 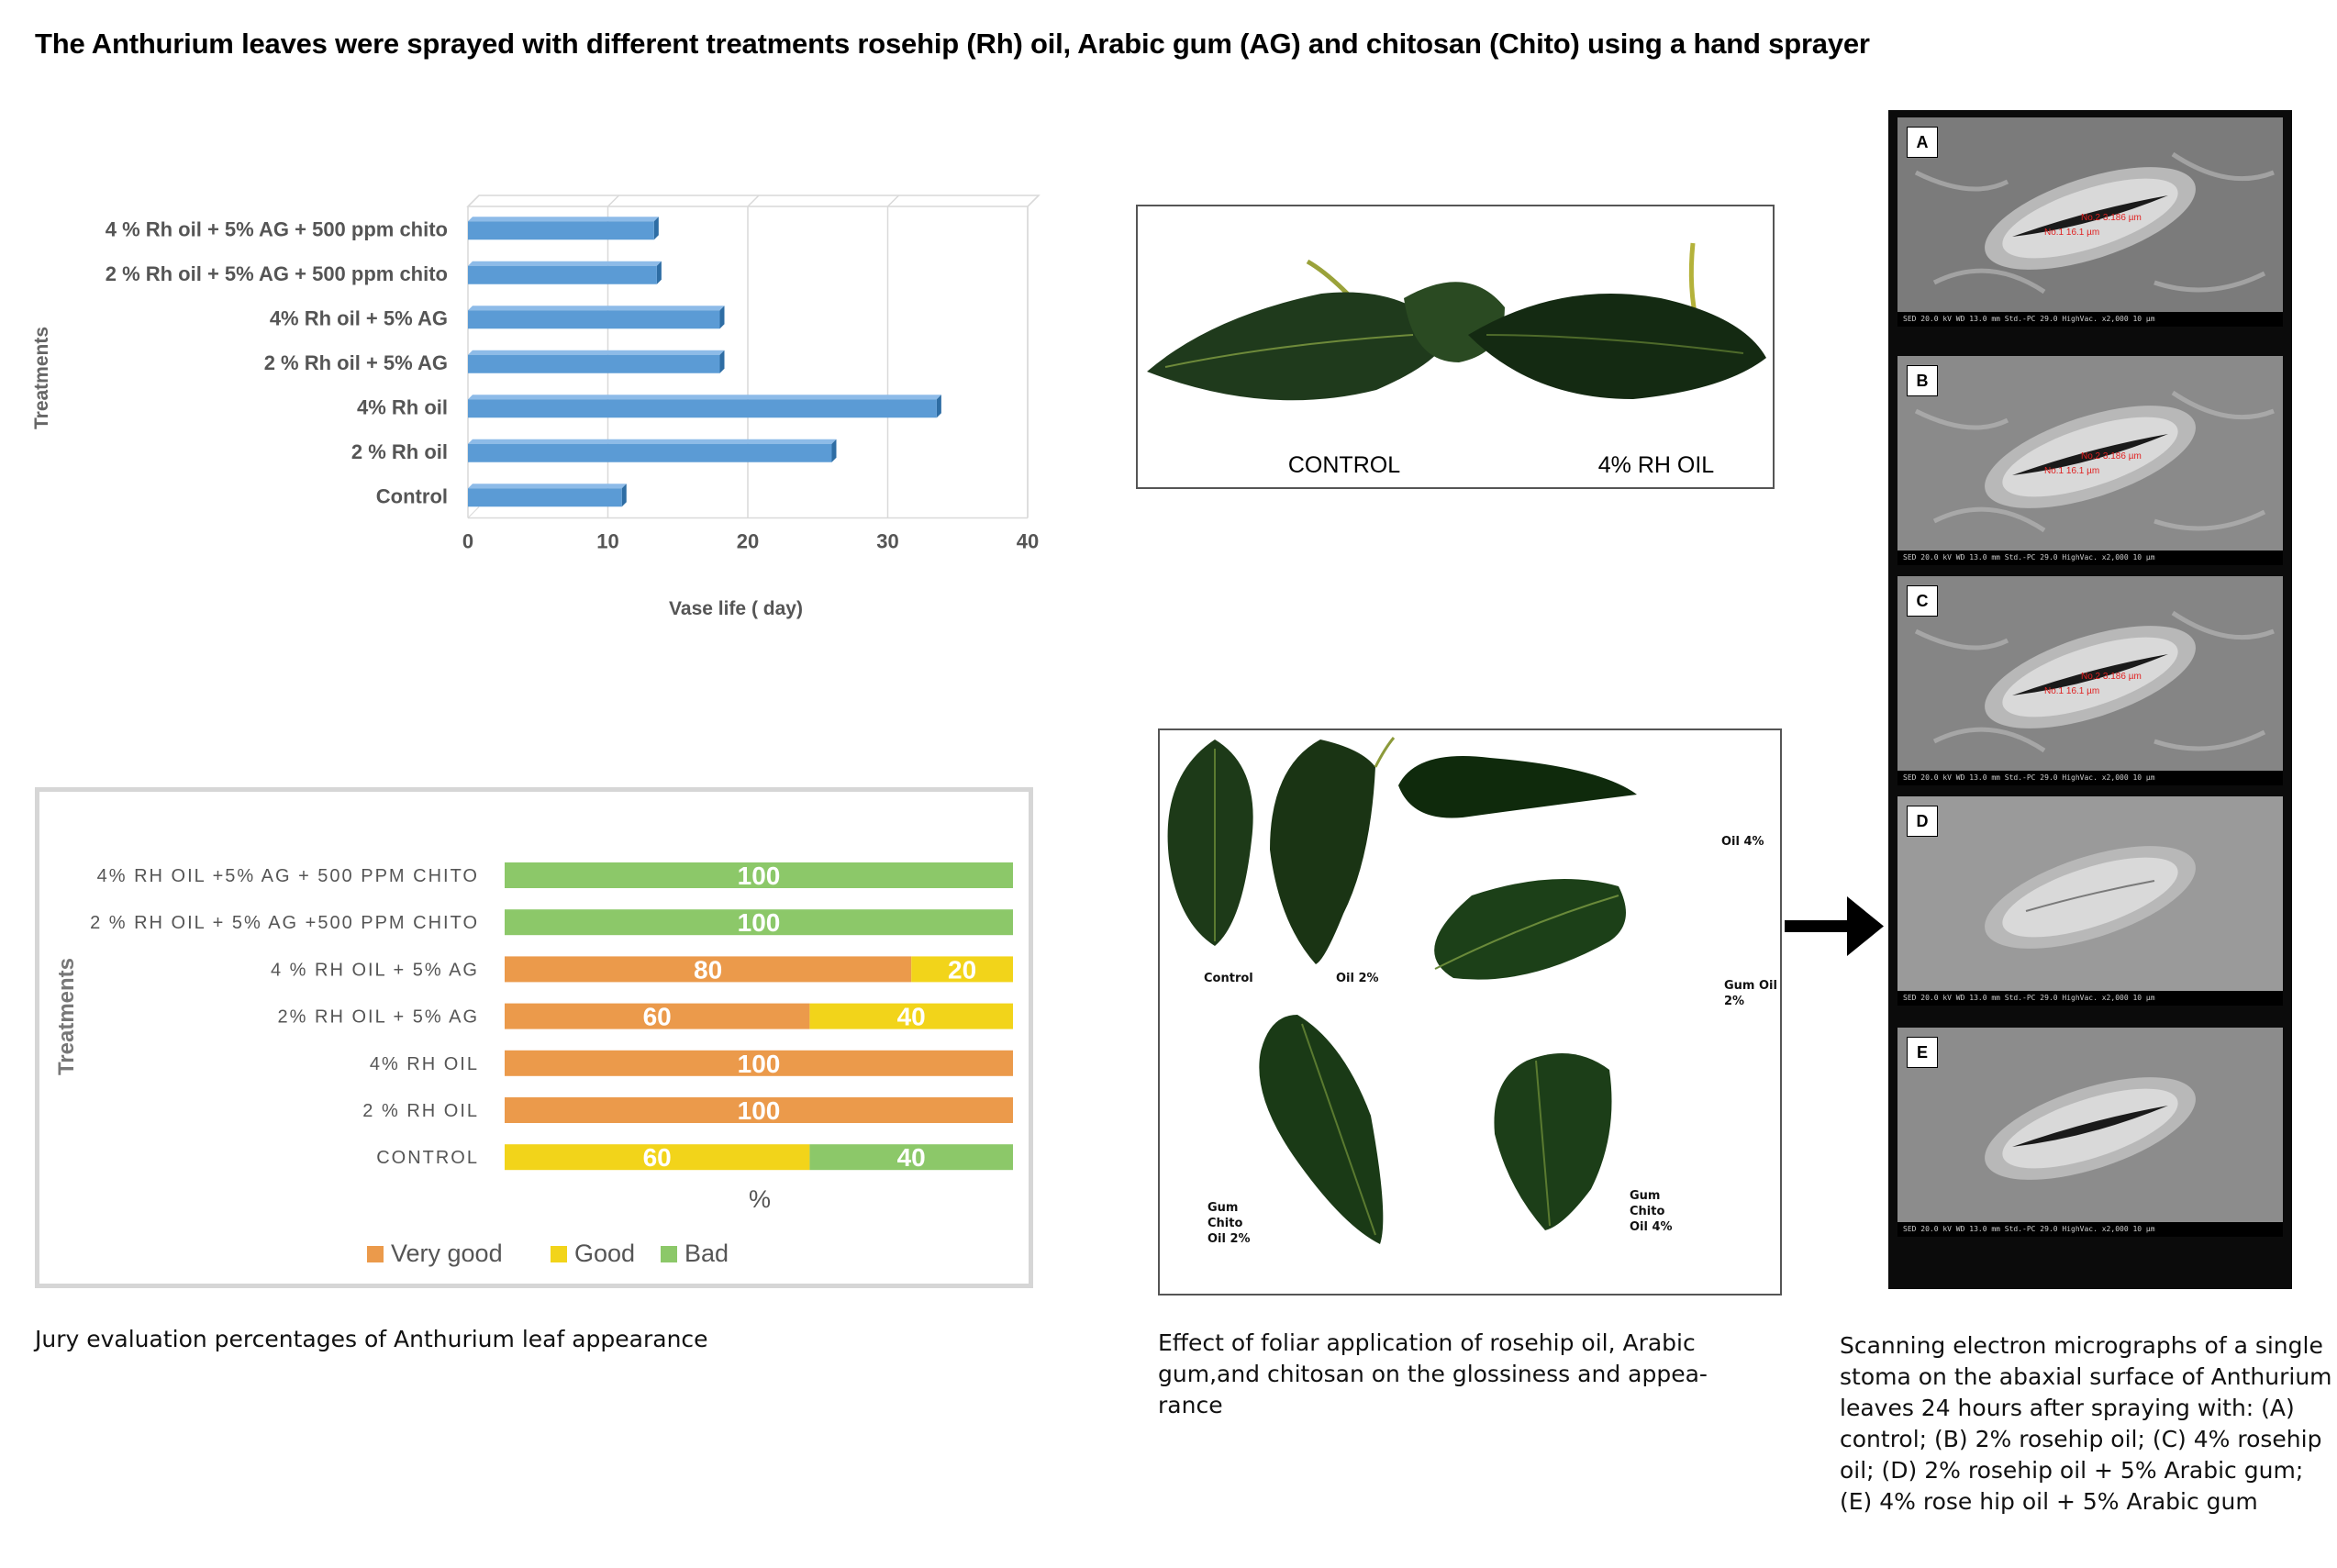 What do you see at coordinates (288, 876) in the screenshot?
I see `jury-category-label: 4% RH OIL +5% AG + 500 PPM CHITO` at bounding box center [288, 876].